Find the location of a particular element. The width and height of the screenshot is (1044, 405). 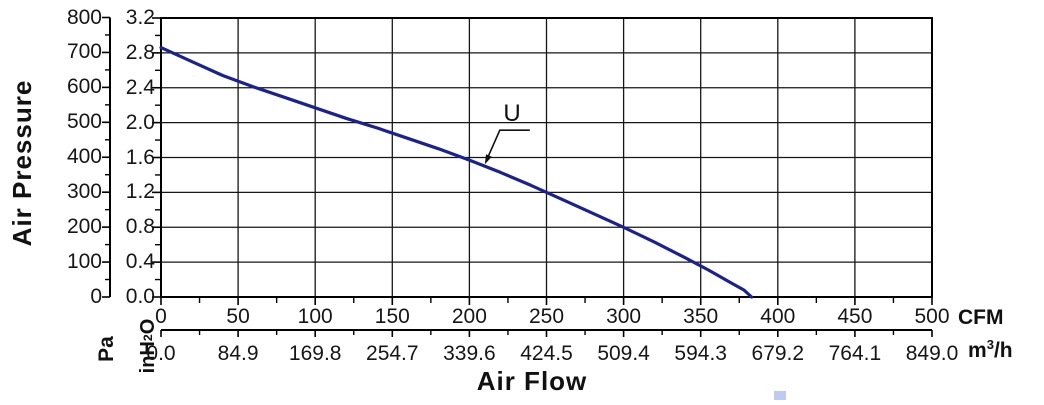

pa-tick-label: 800 is located at coordinates (84, 17).